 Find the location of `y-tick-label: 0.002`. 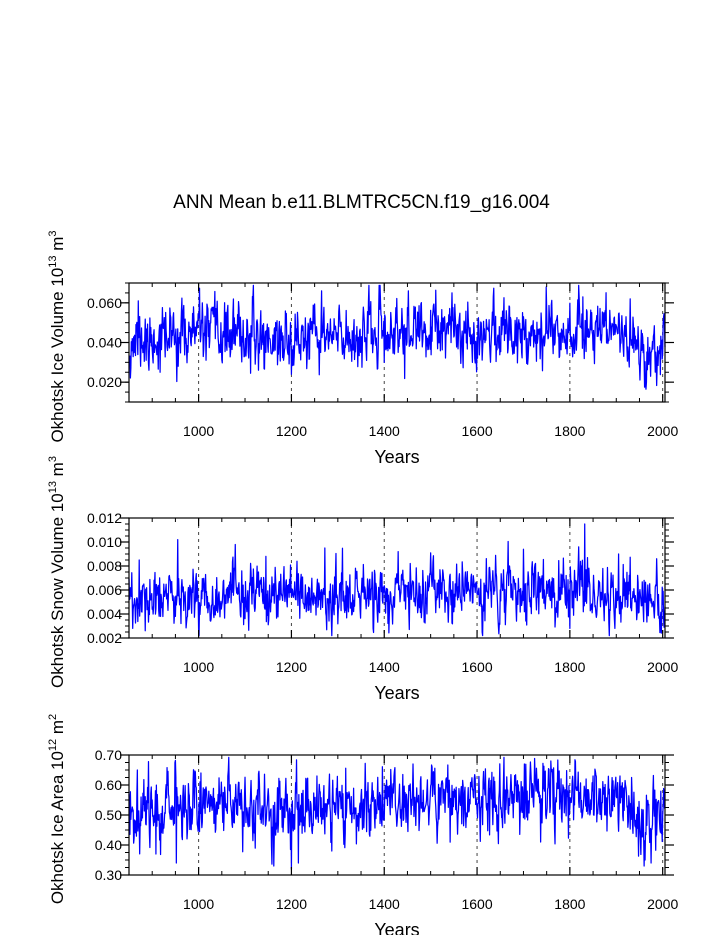

y-tick-label: 0.002 is located at coordinates (104, 638).